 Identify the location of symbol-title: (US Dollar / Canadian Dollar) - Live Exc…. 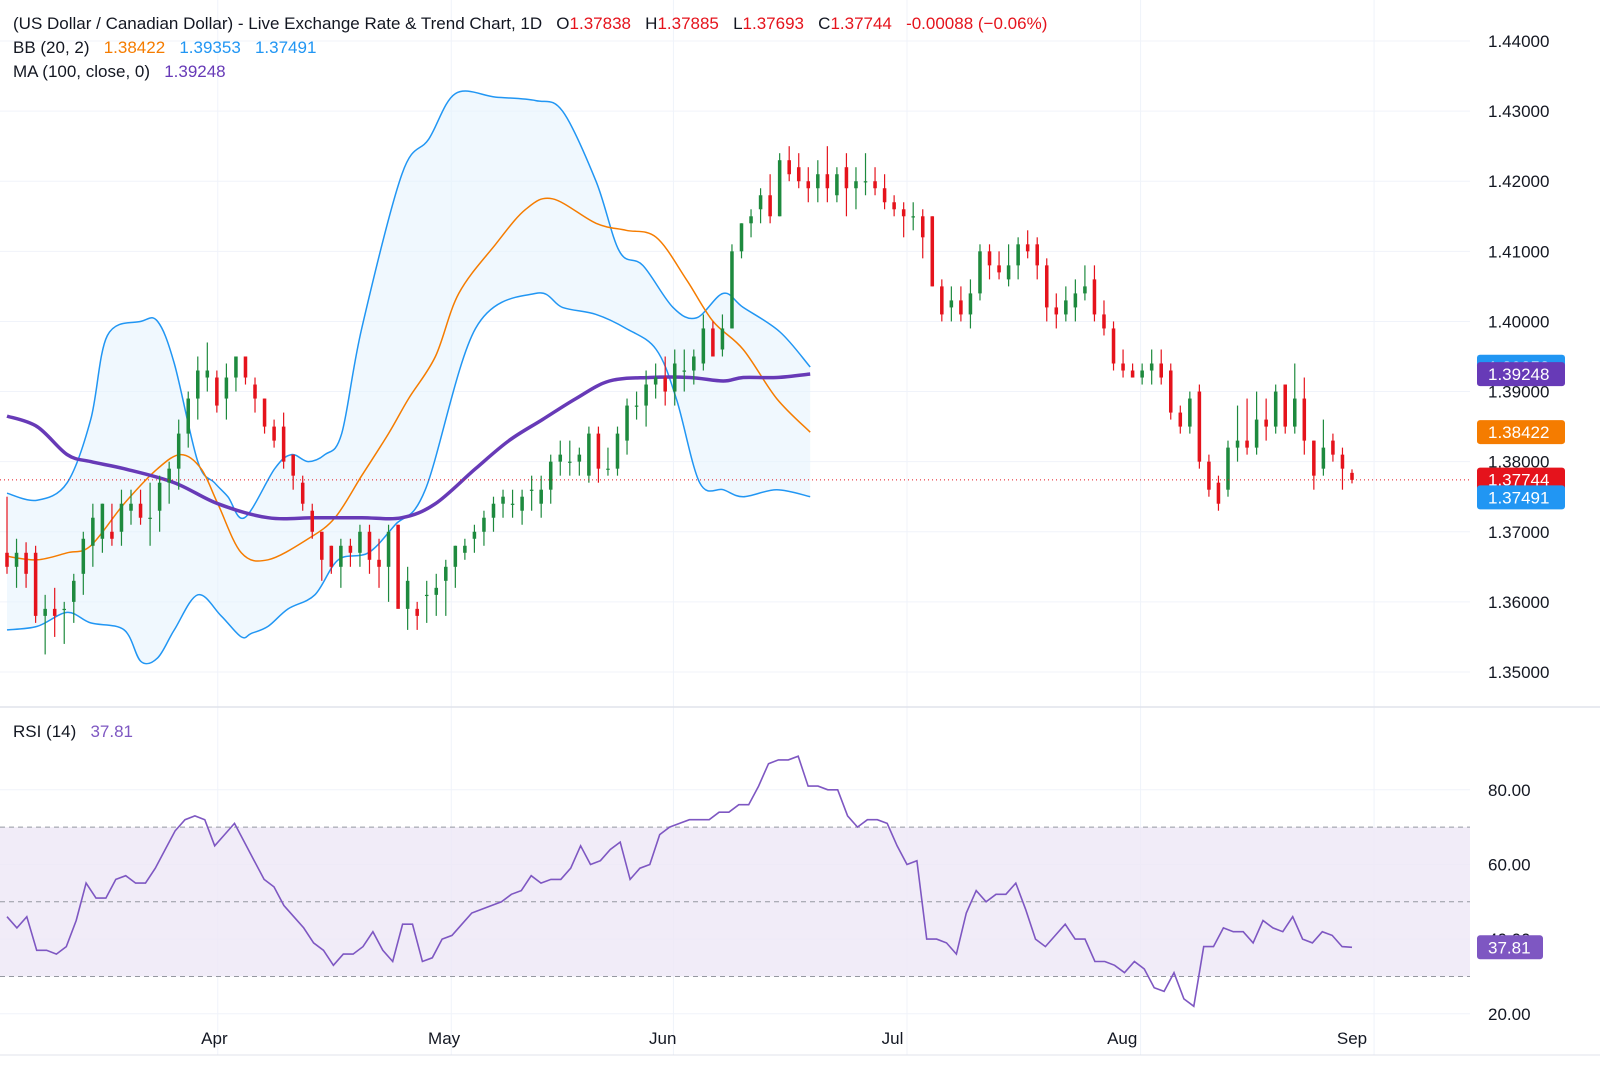
(278, 23).